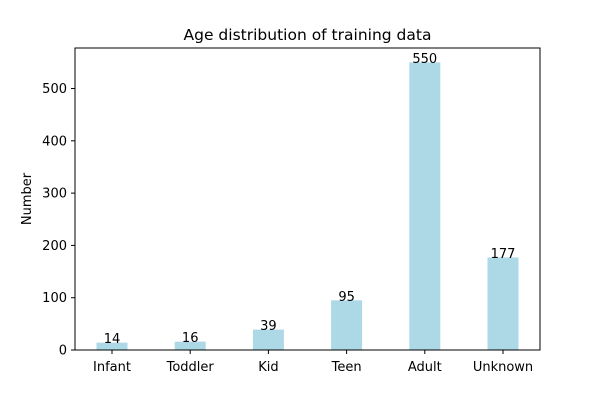 Image resolution: width=600 pixels, height=400 pixels. Describe the element at coordinates (346, 367) in the screenshot. I see `x-tick-label-teen: Teen` at that location.